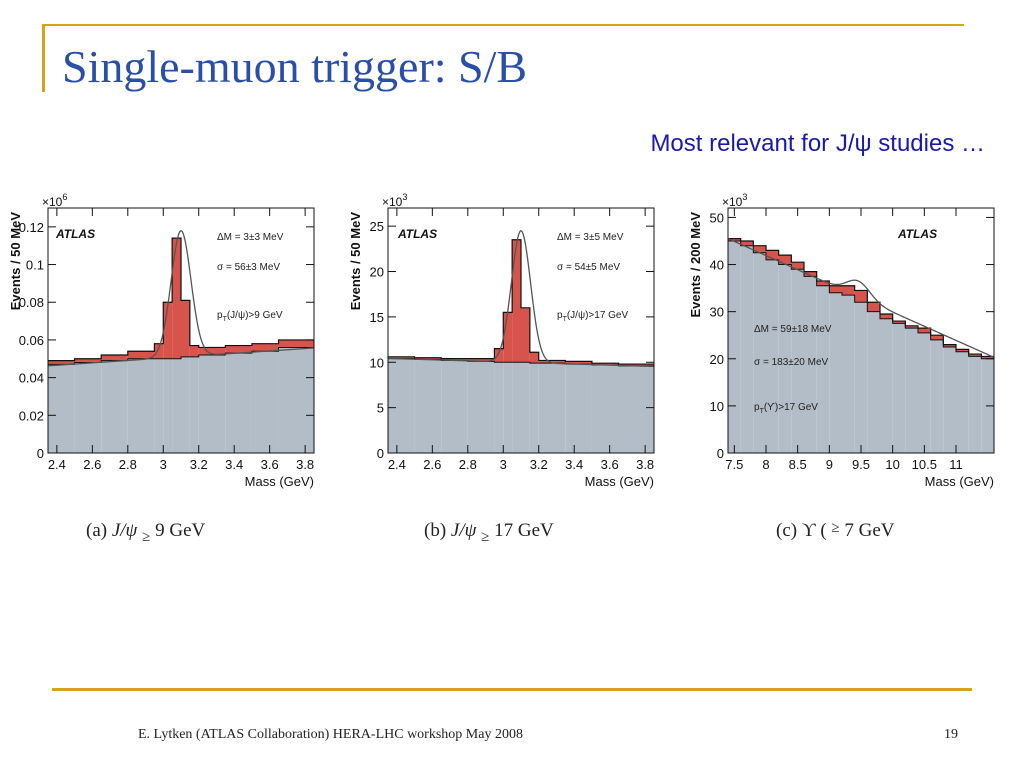 The height and width of the screenshot is (767, 1023). I want to click on caption-a: (a) J/ψ ≥ 9 GeV, so click(145, 535).